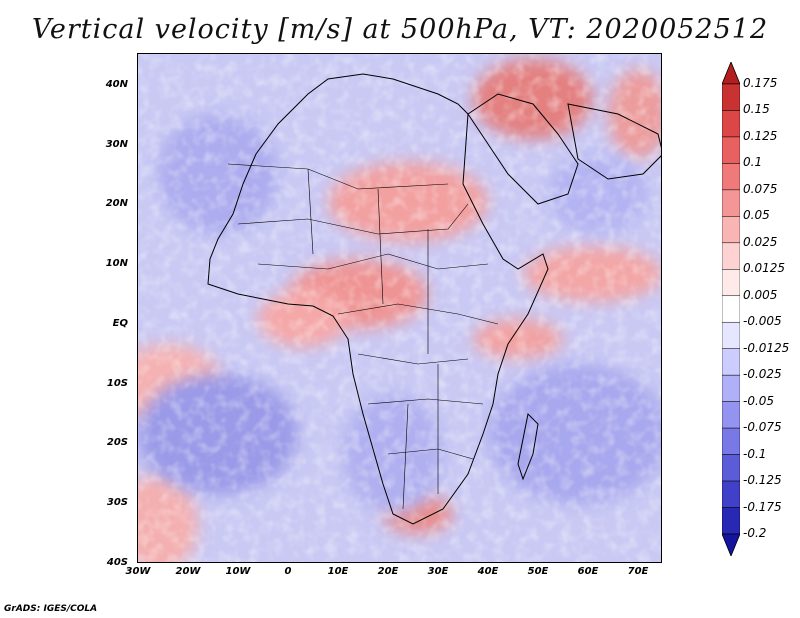 Image resolution: width=800 pixels, height=618 pixels. Describe the element at coordinates (756, 109) in the screenshot. I see `colorbar-label: 0.15` at that location.